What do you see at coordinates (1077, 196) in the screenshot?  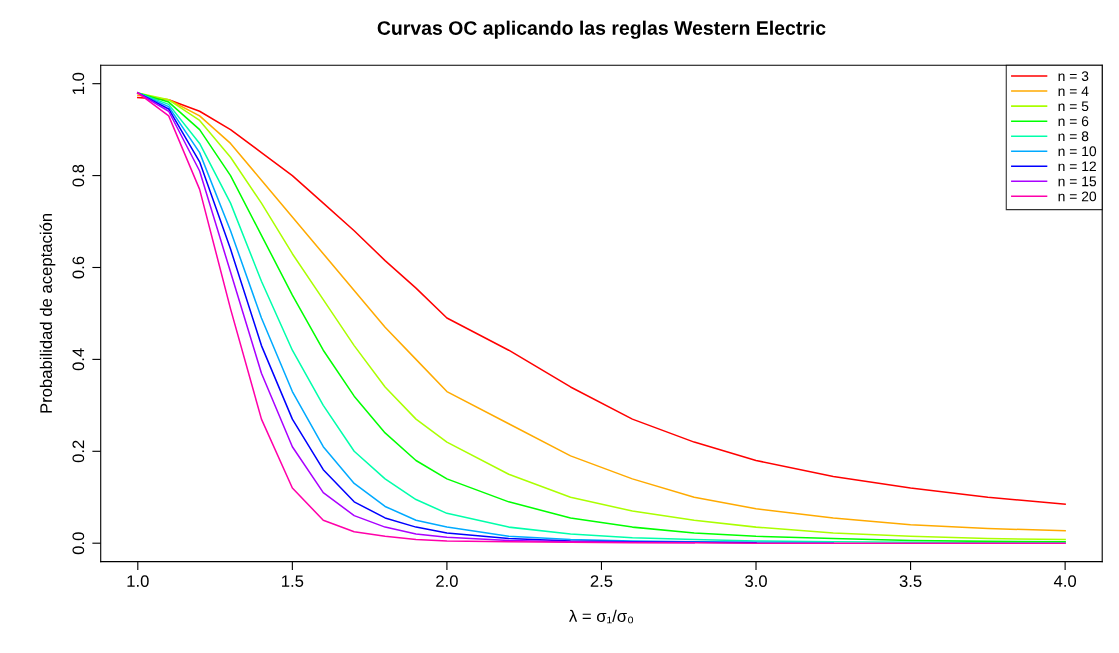 I see `legend-label: n = 20` at bounding box center [1077, 196].